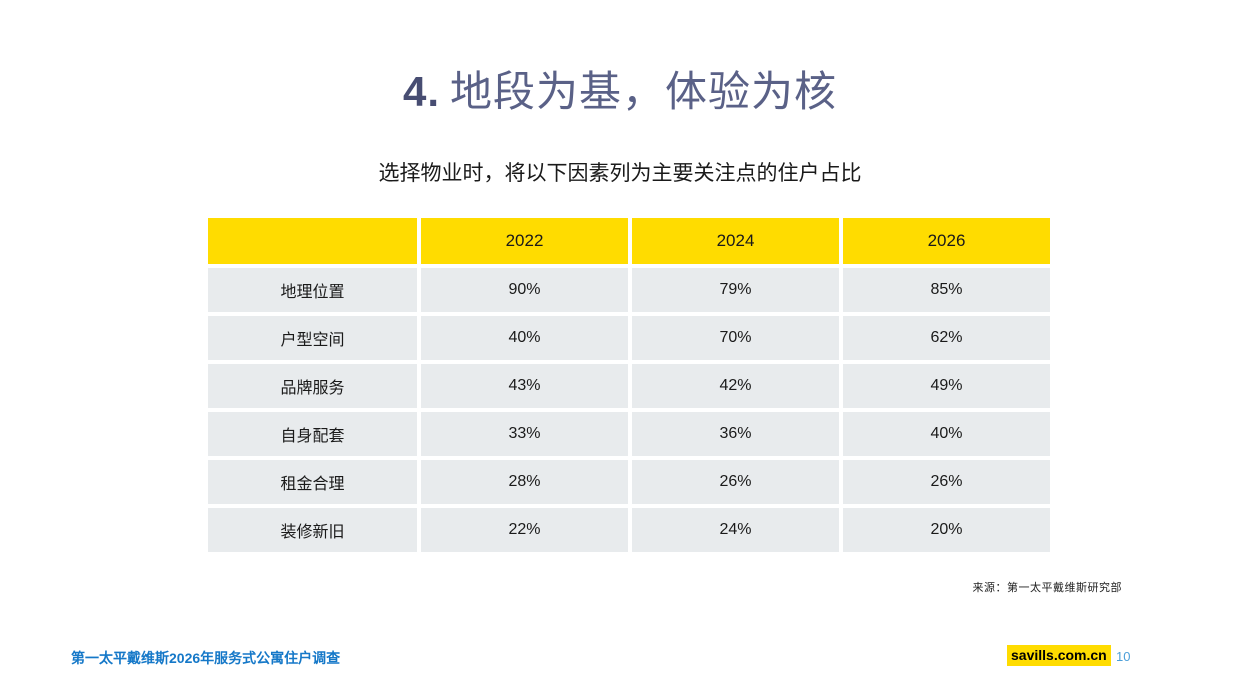  What do you see at coordinates (735, 338) in the screenshot?
I see `table-cell: 70%` at bounding box center [735, 338].